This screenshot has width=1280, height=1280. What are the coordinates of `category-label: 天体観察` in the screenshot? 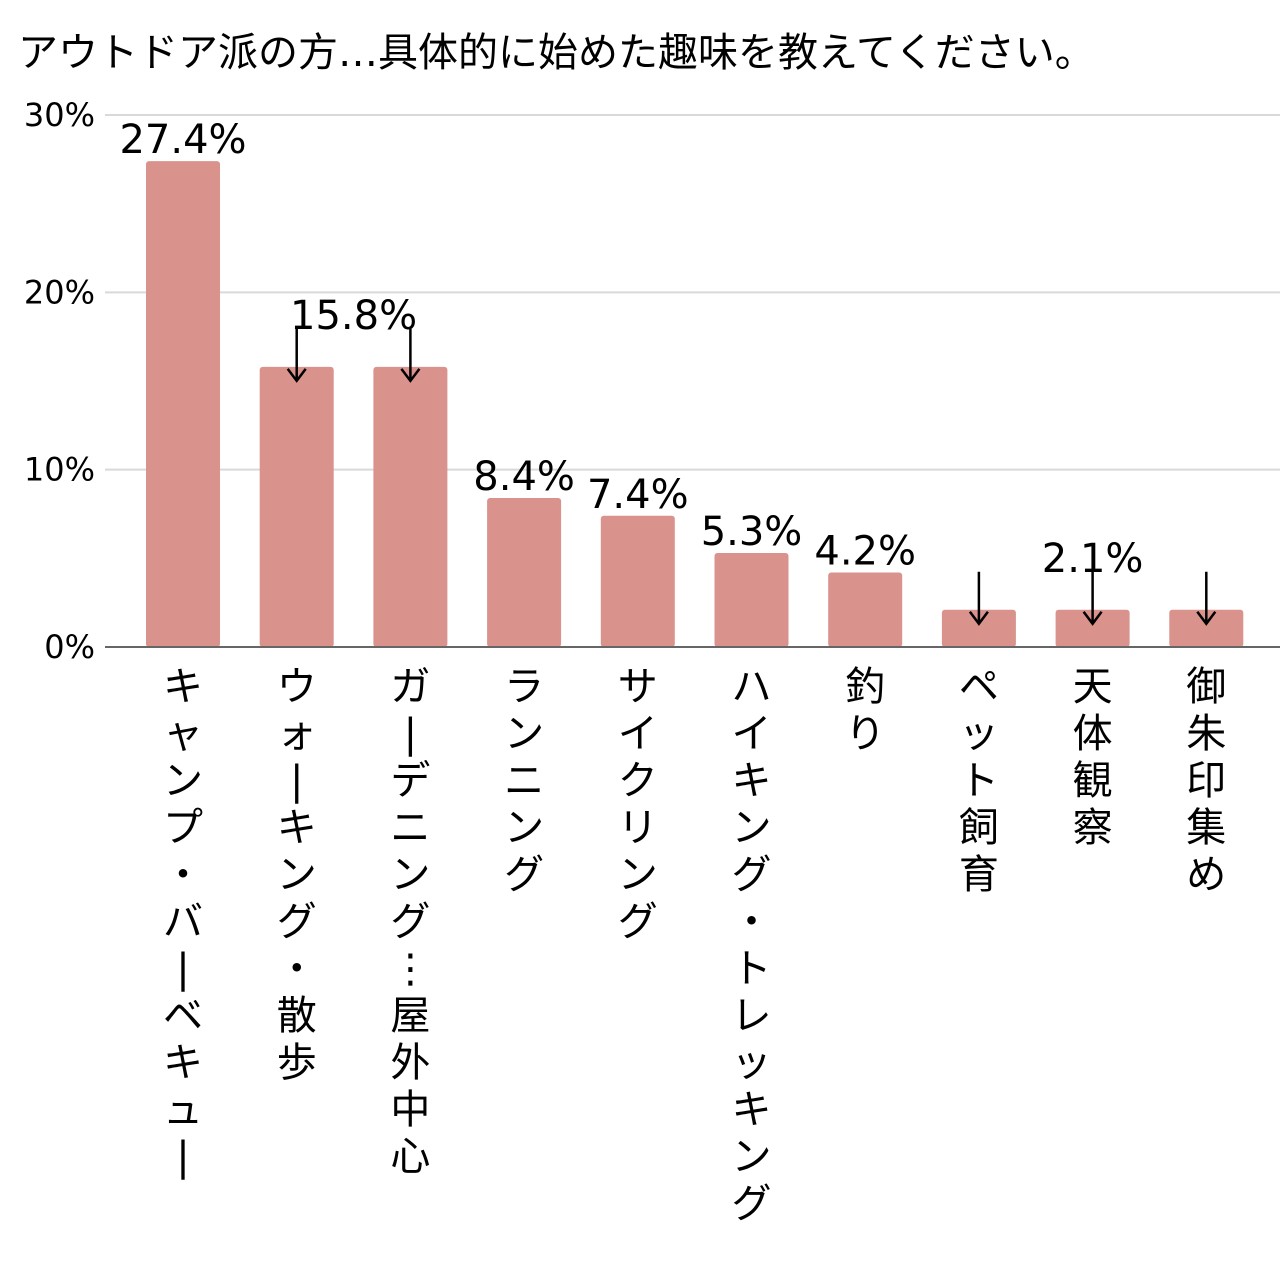 It's located at (1093, 757).